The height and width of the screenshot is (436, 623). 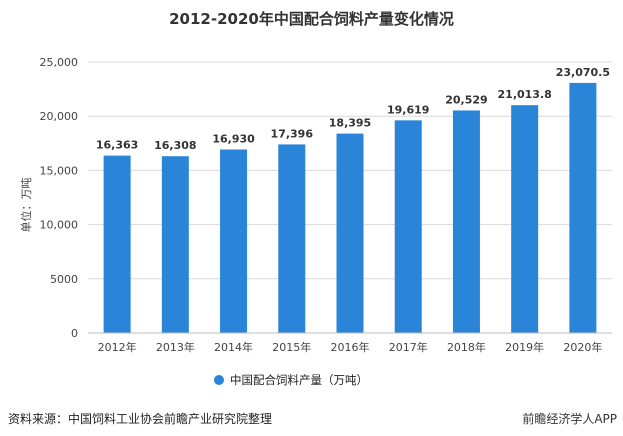 What do you see at coordinates (233, 347) in the screenshot?
I see `x-tick-label: 2014年` at bounding box center [233, 347].